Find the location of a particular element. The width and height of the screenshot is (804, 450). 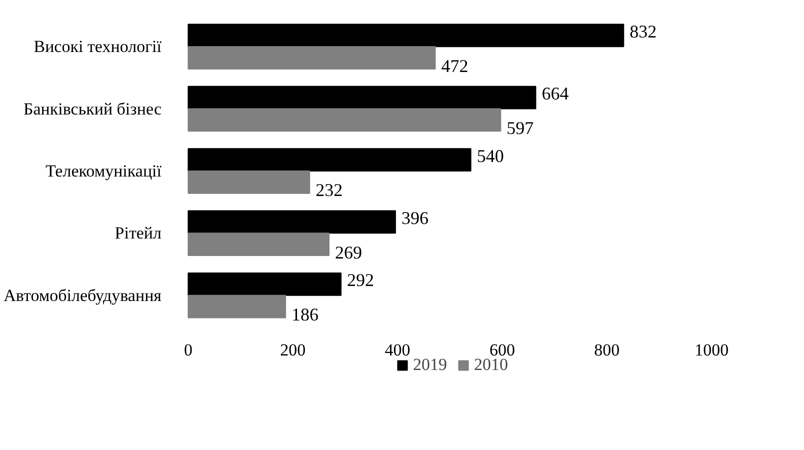

y-tick-label: Банківський бізнес is located at coordinates (92, 108).